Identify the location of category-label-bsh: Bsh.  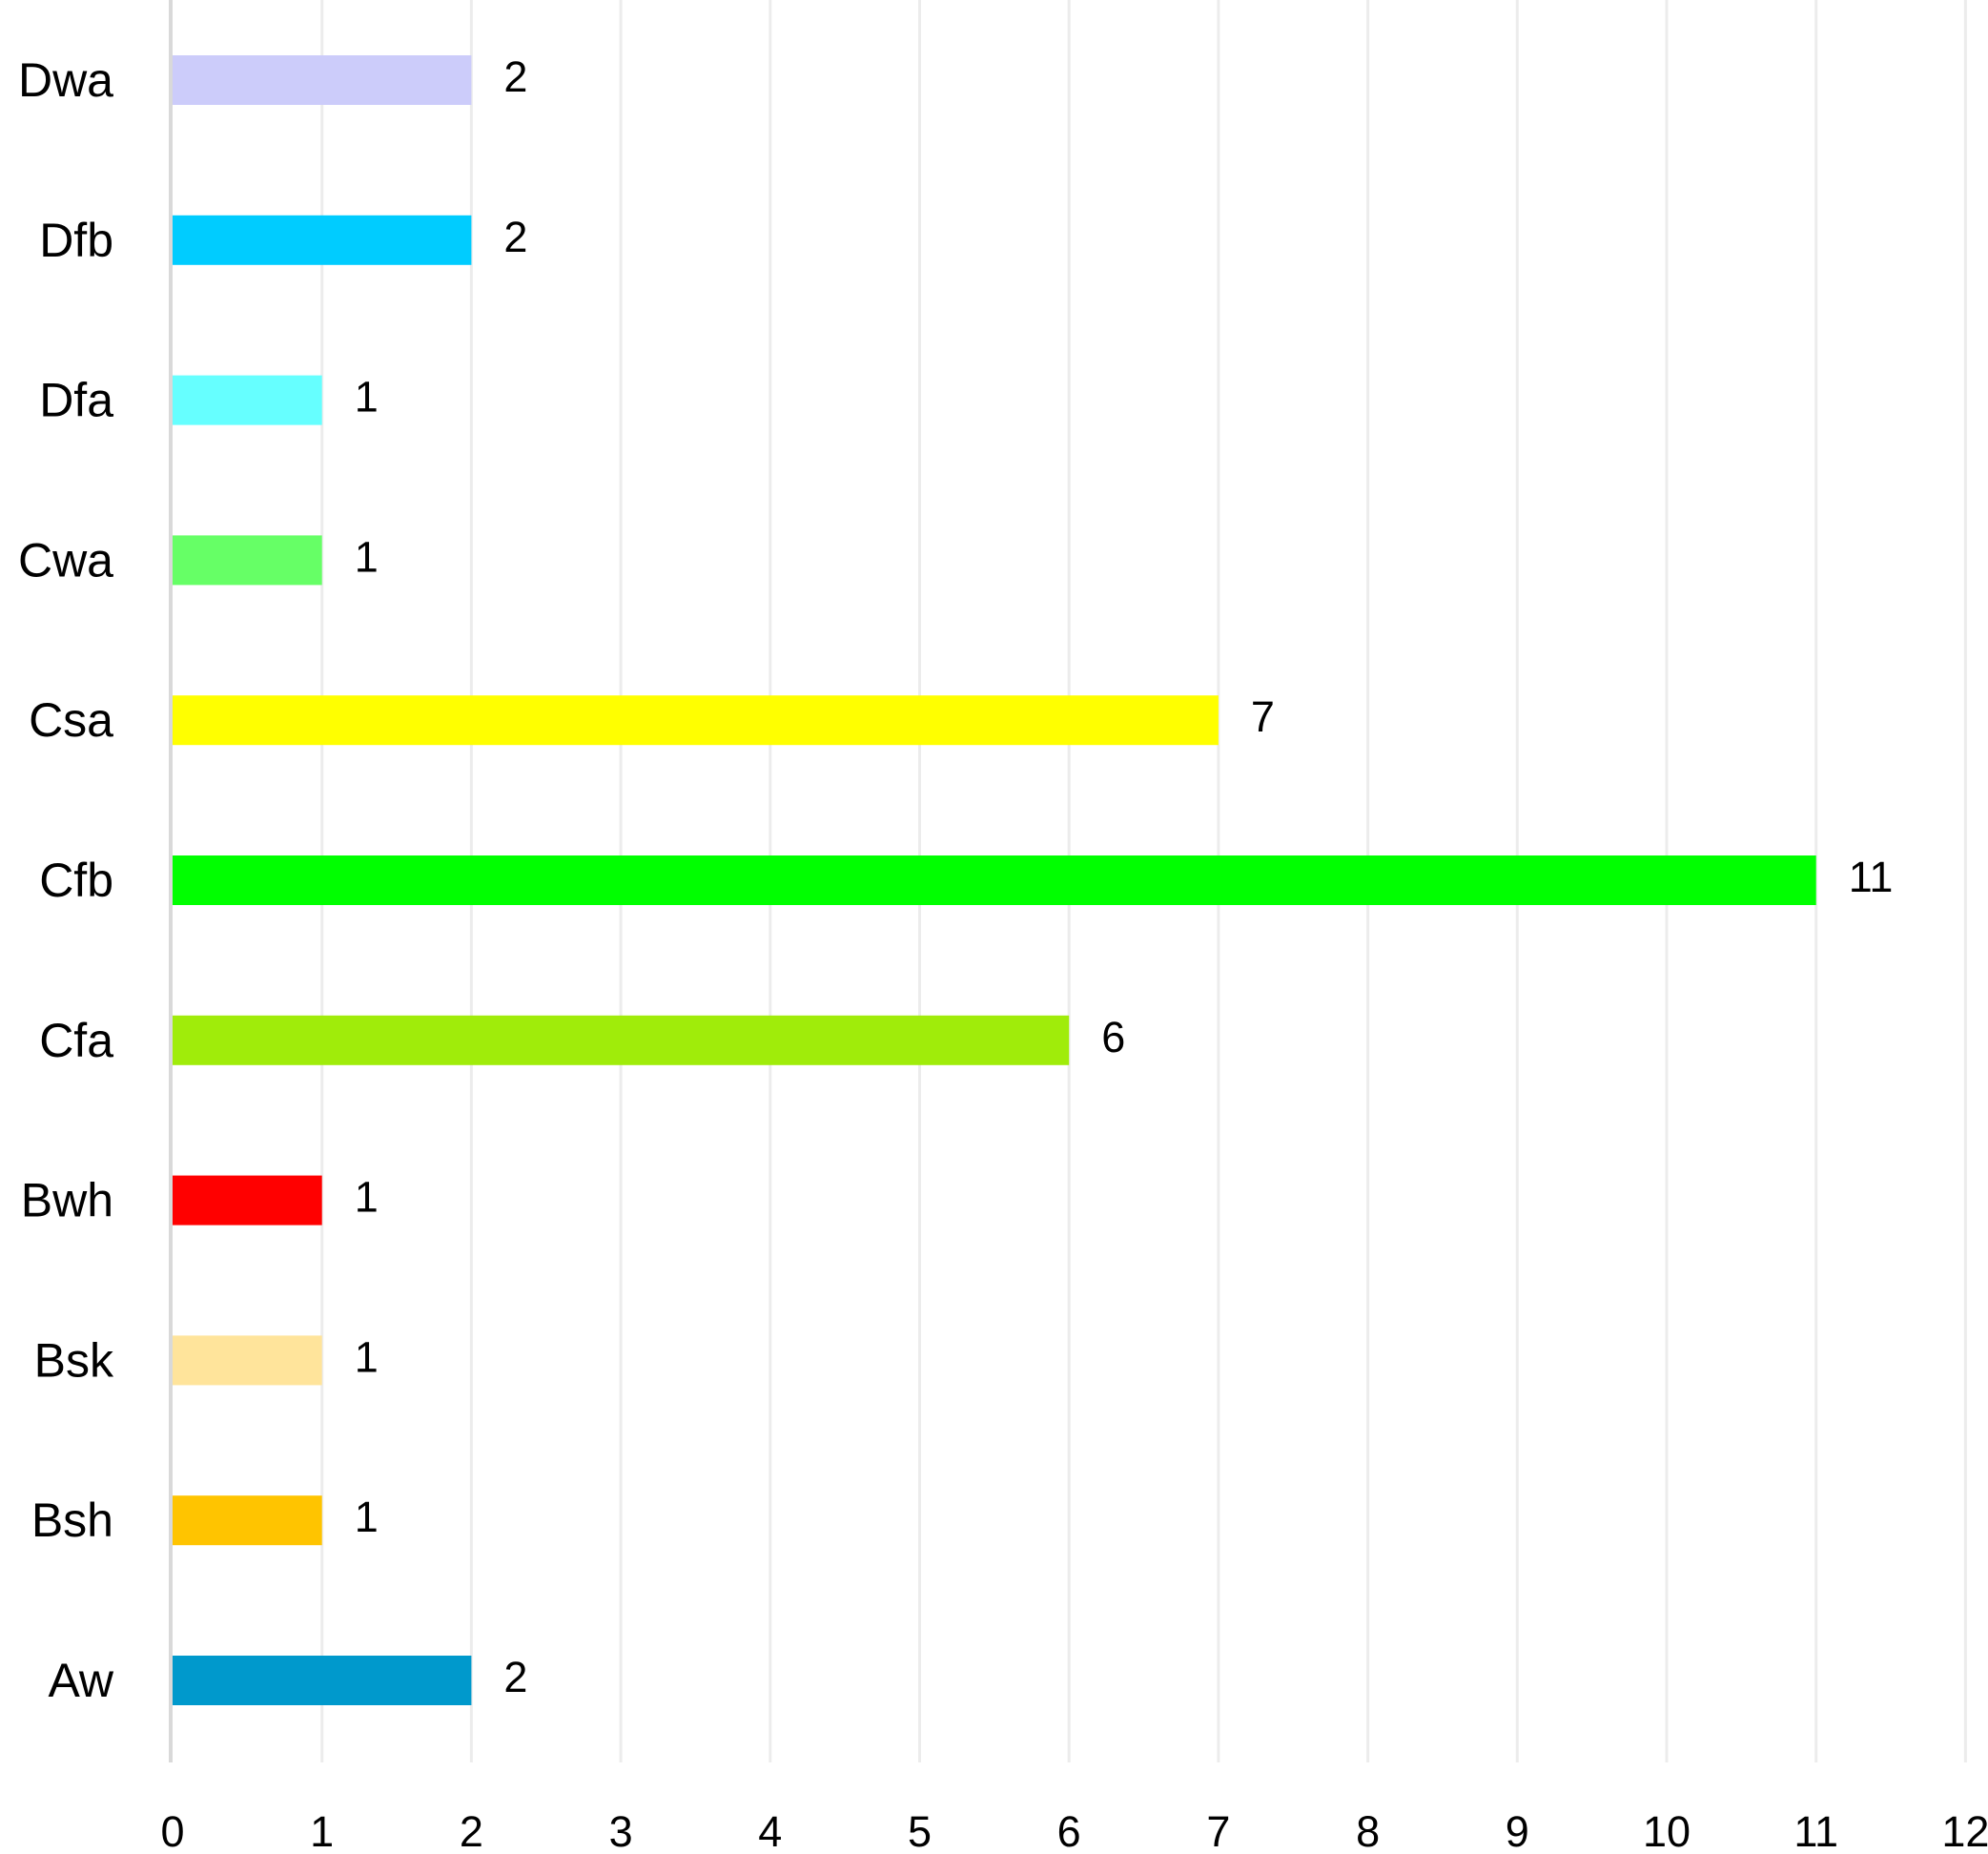
(72, 1520).